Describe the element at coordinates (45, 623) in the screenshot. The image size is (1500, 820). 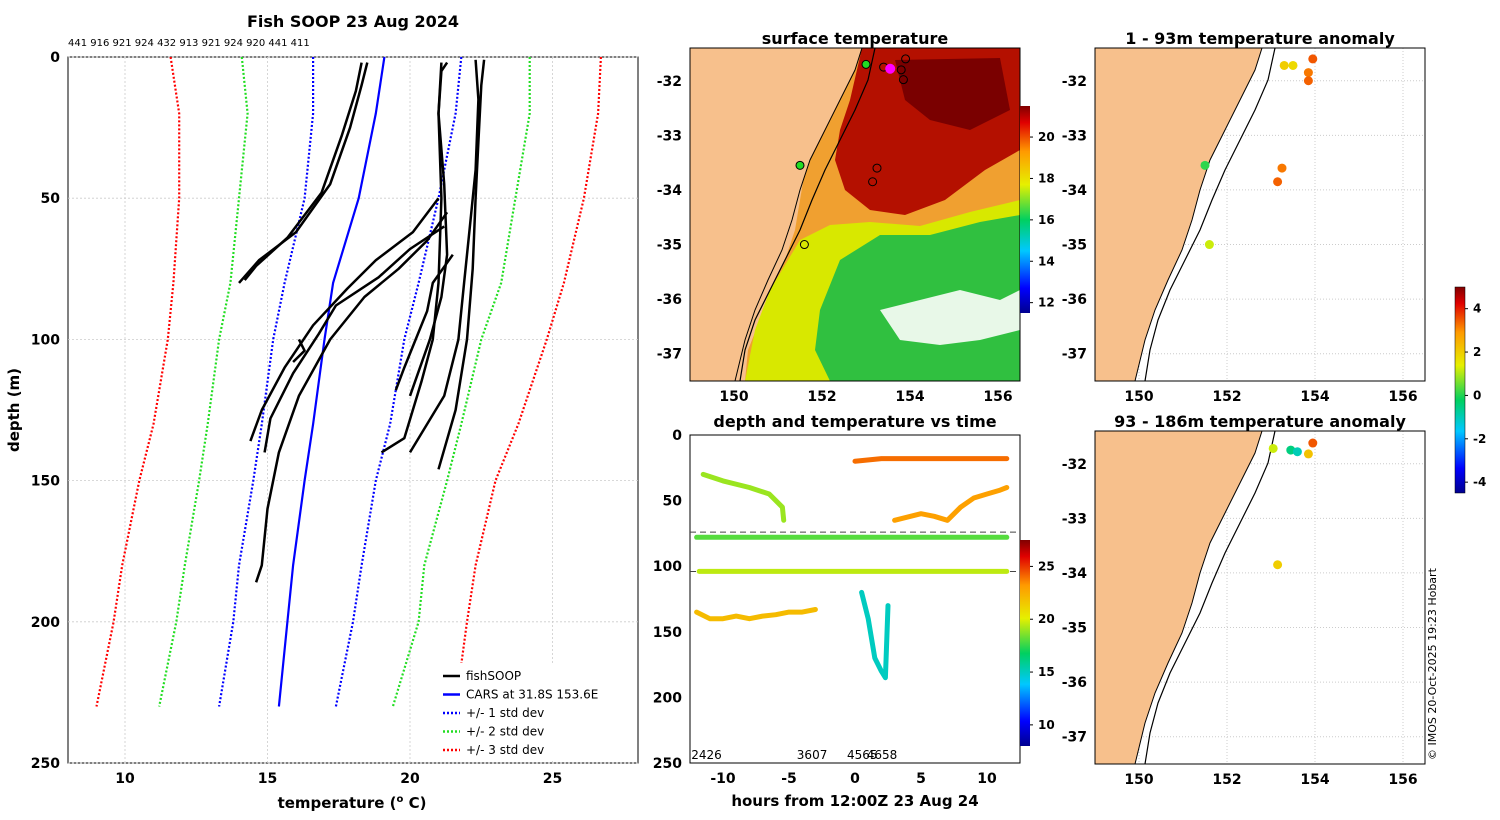
I see `profile-ytick-label: 200` at that location.